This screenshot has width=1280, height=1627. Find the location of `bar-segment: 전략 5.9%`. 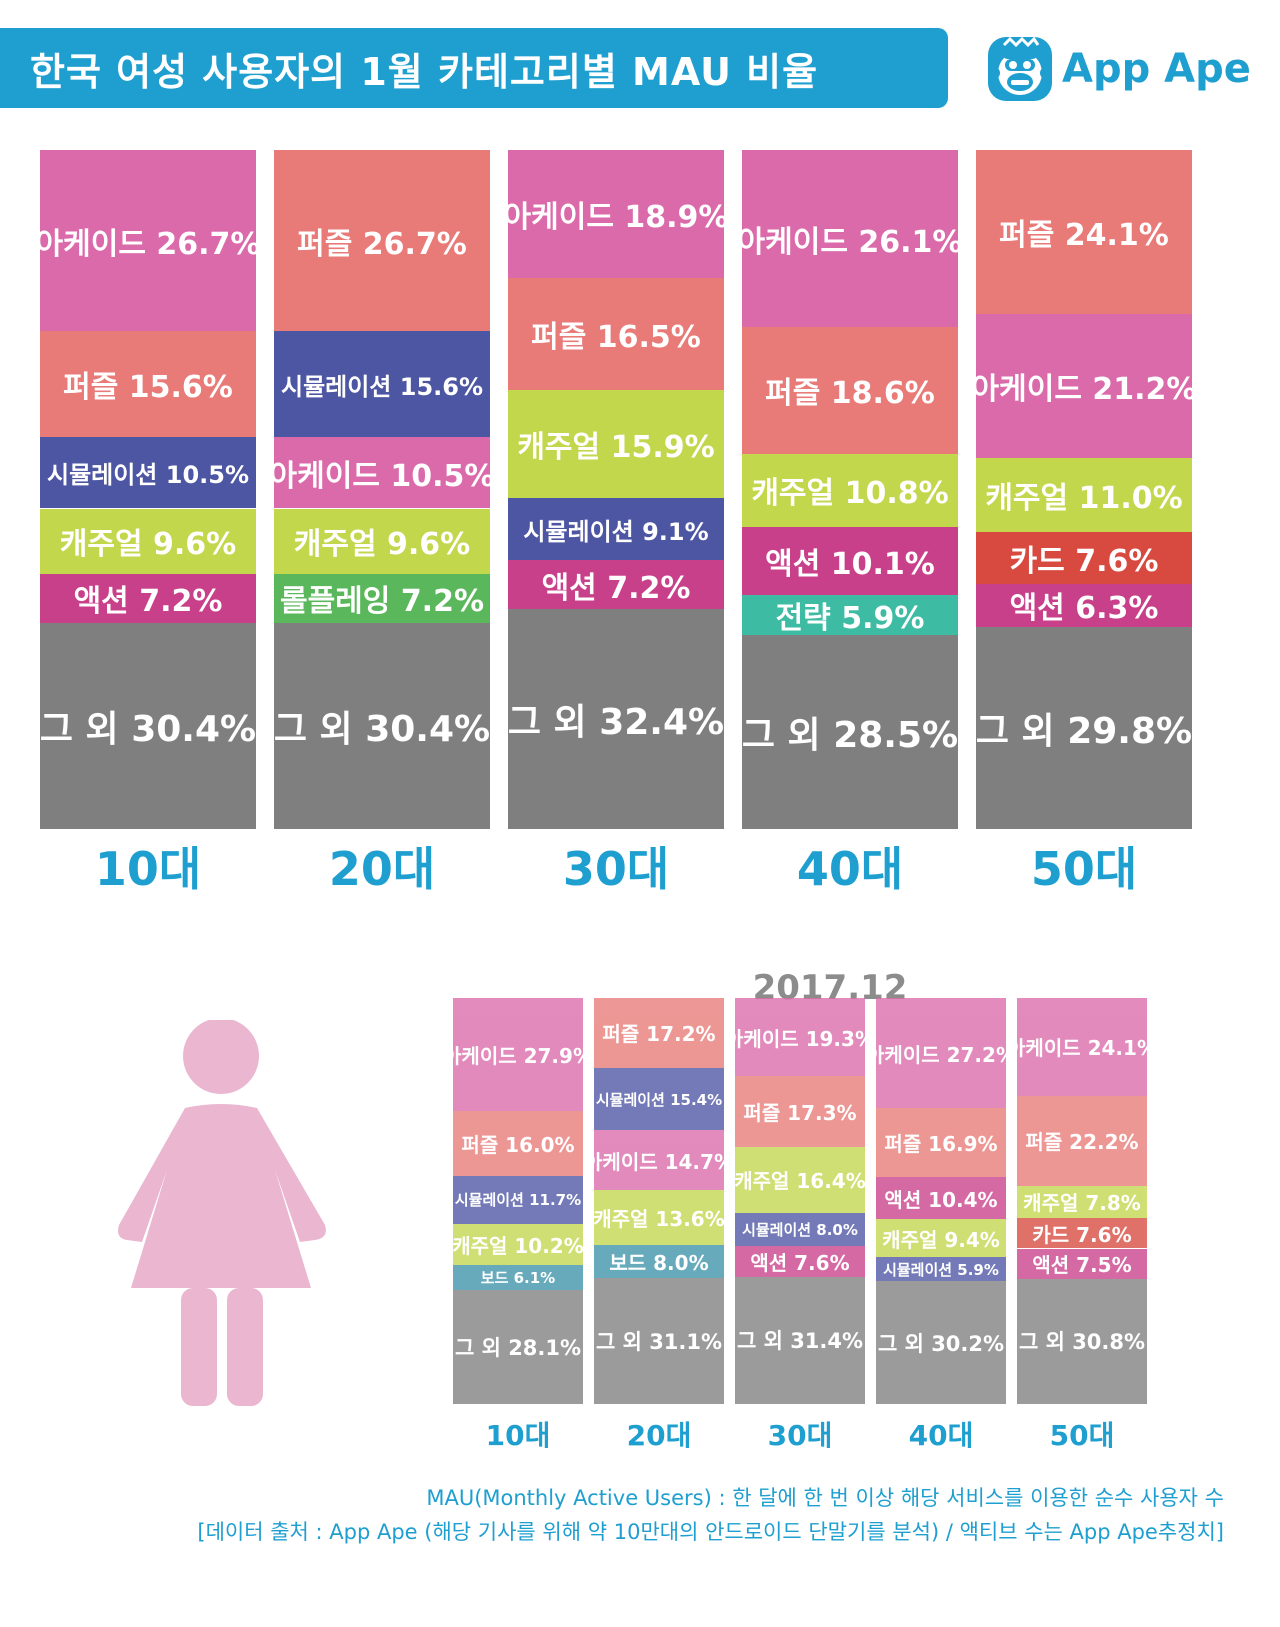

bar-segment: 전략 5.9% is located at coordinates (850, 615).